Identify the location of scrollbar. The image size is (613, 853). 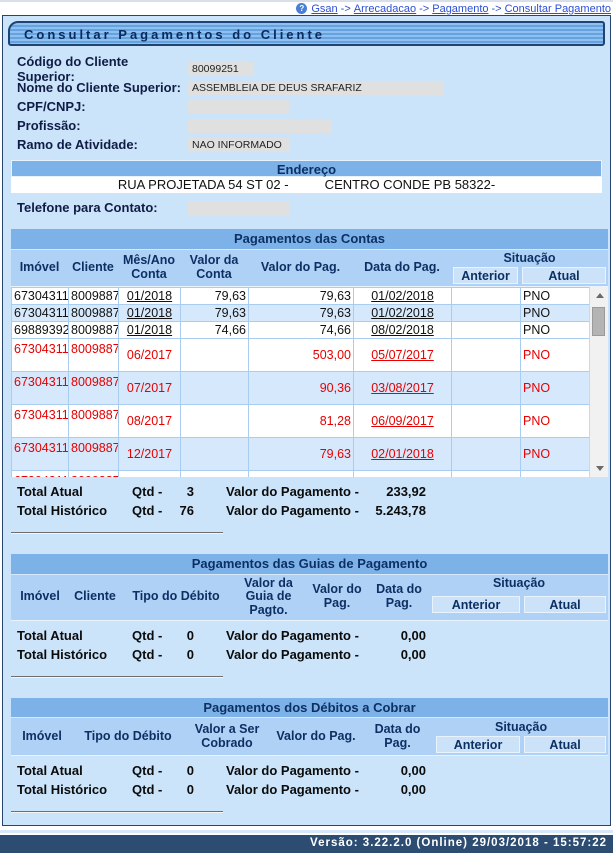
(598, 382).